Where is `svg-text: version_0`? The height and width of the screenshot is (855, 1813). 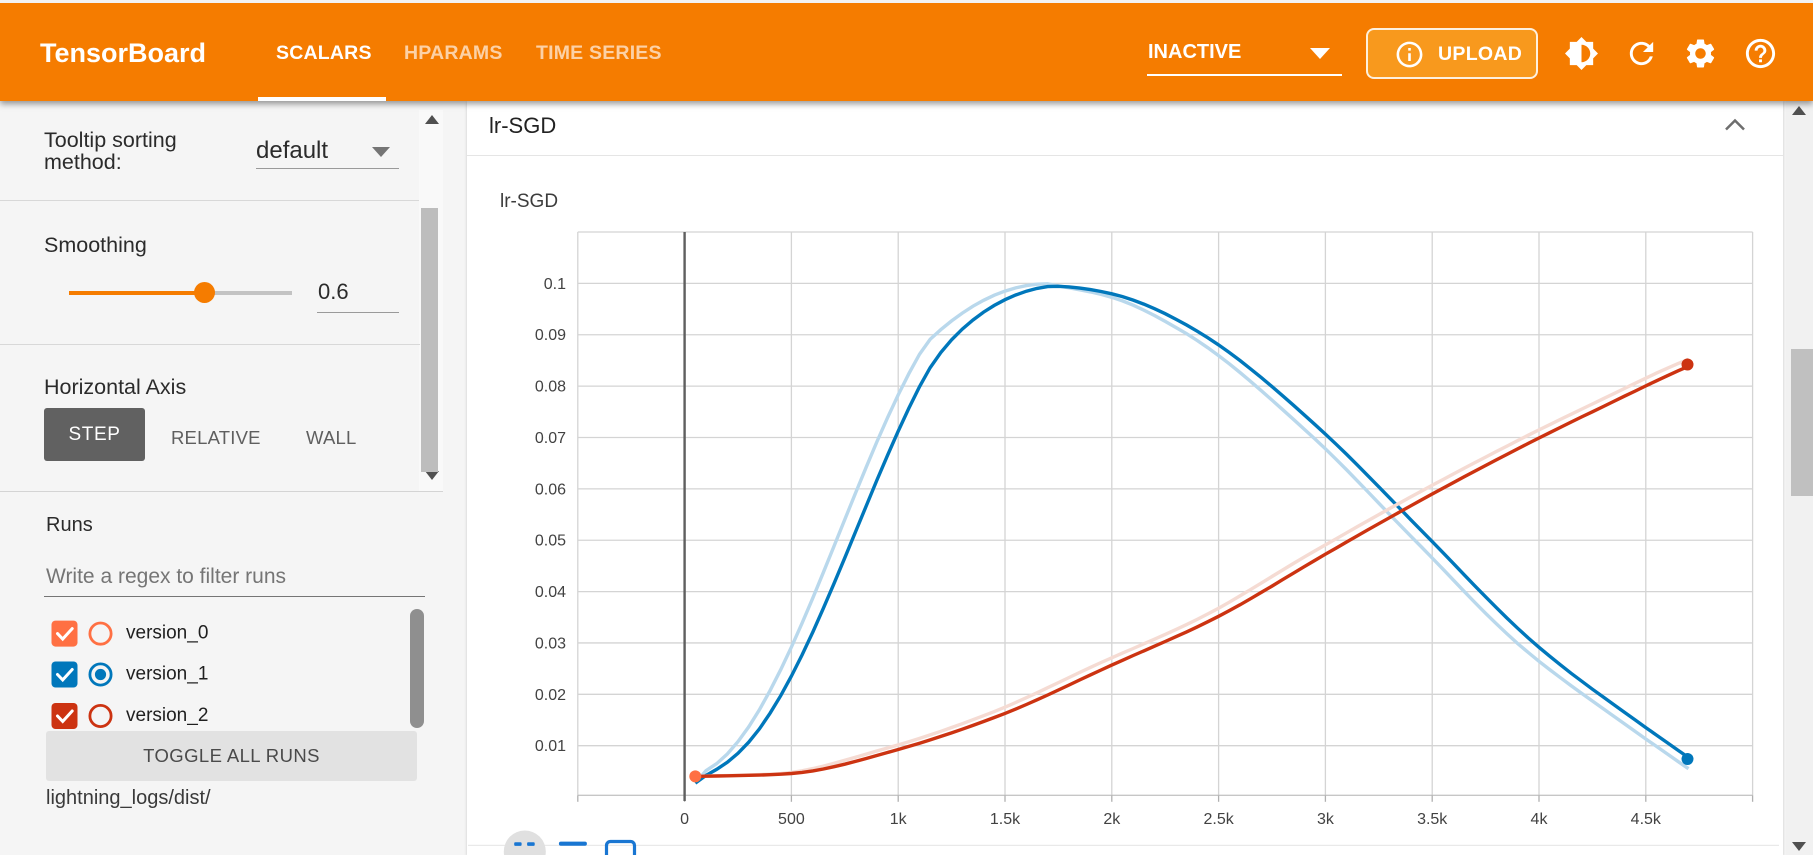 svg-text: version_0 is located at coordinates (167, 633).